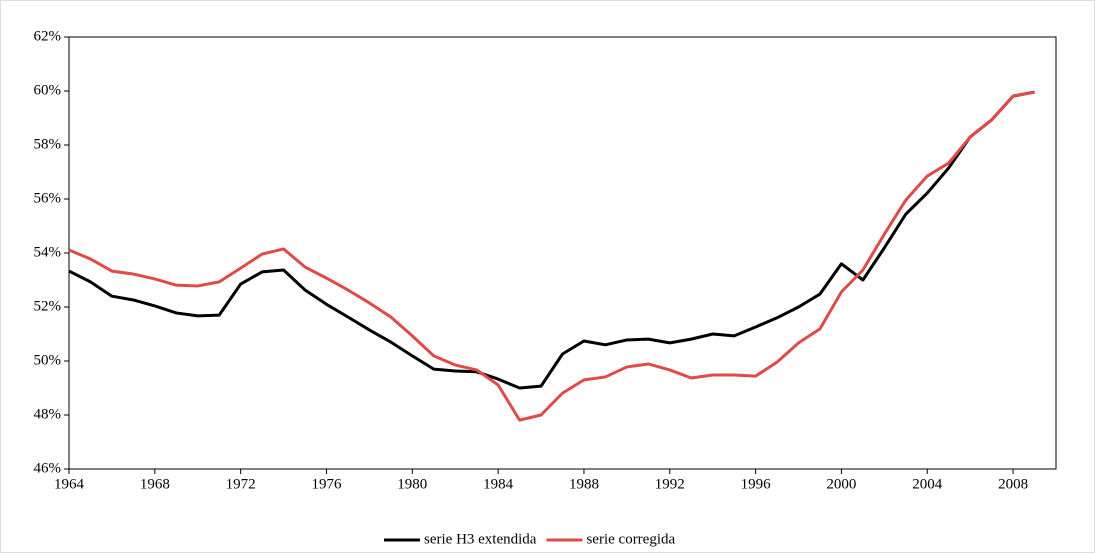  I want to click on x-tick-label: 1976, so click(326, 484).